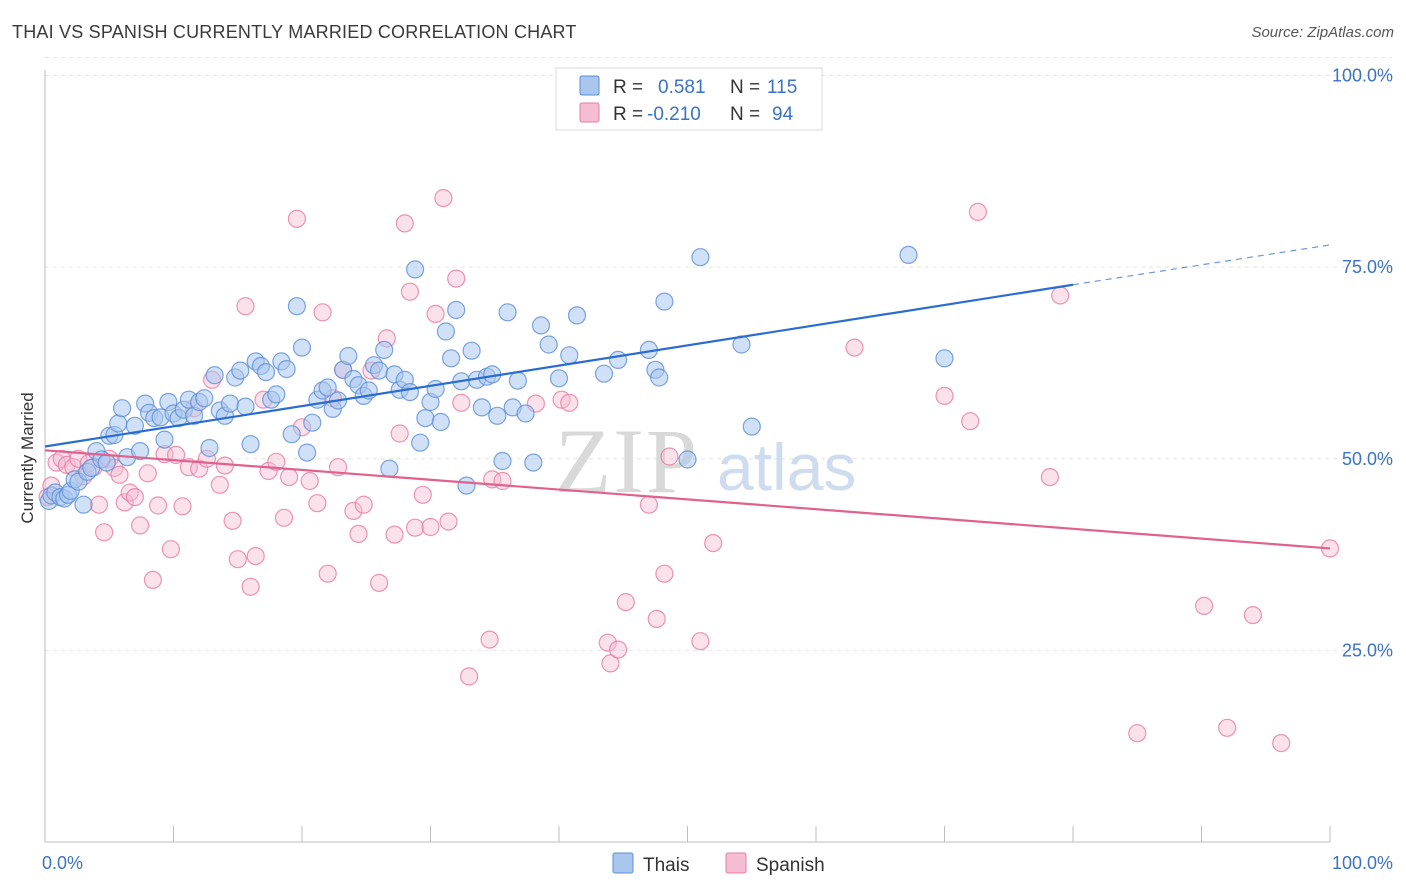 The height and width of the screenshot is (892, 1406). I want to click on bottom-legend-thai-swatch, so click(623, 863).